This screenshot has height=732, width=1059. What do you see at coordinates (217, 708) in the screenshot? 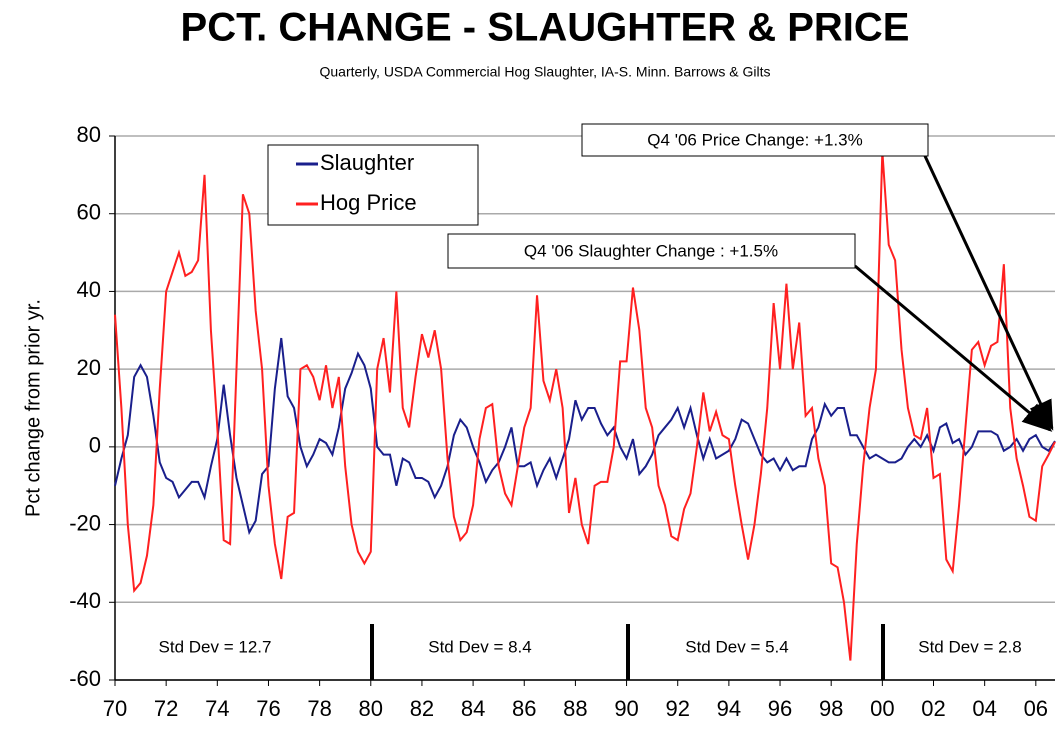
I see `x-tick-label: 74` at bounding box center [217, 708].